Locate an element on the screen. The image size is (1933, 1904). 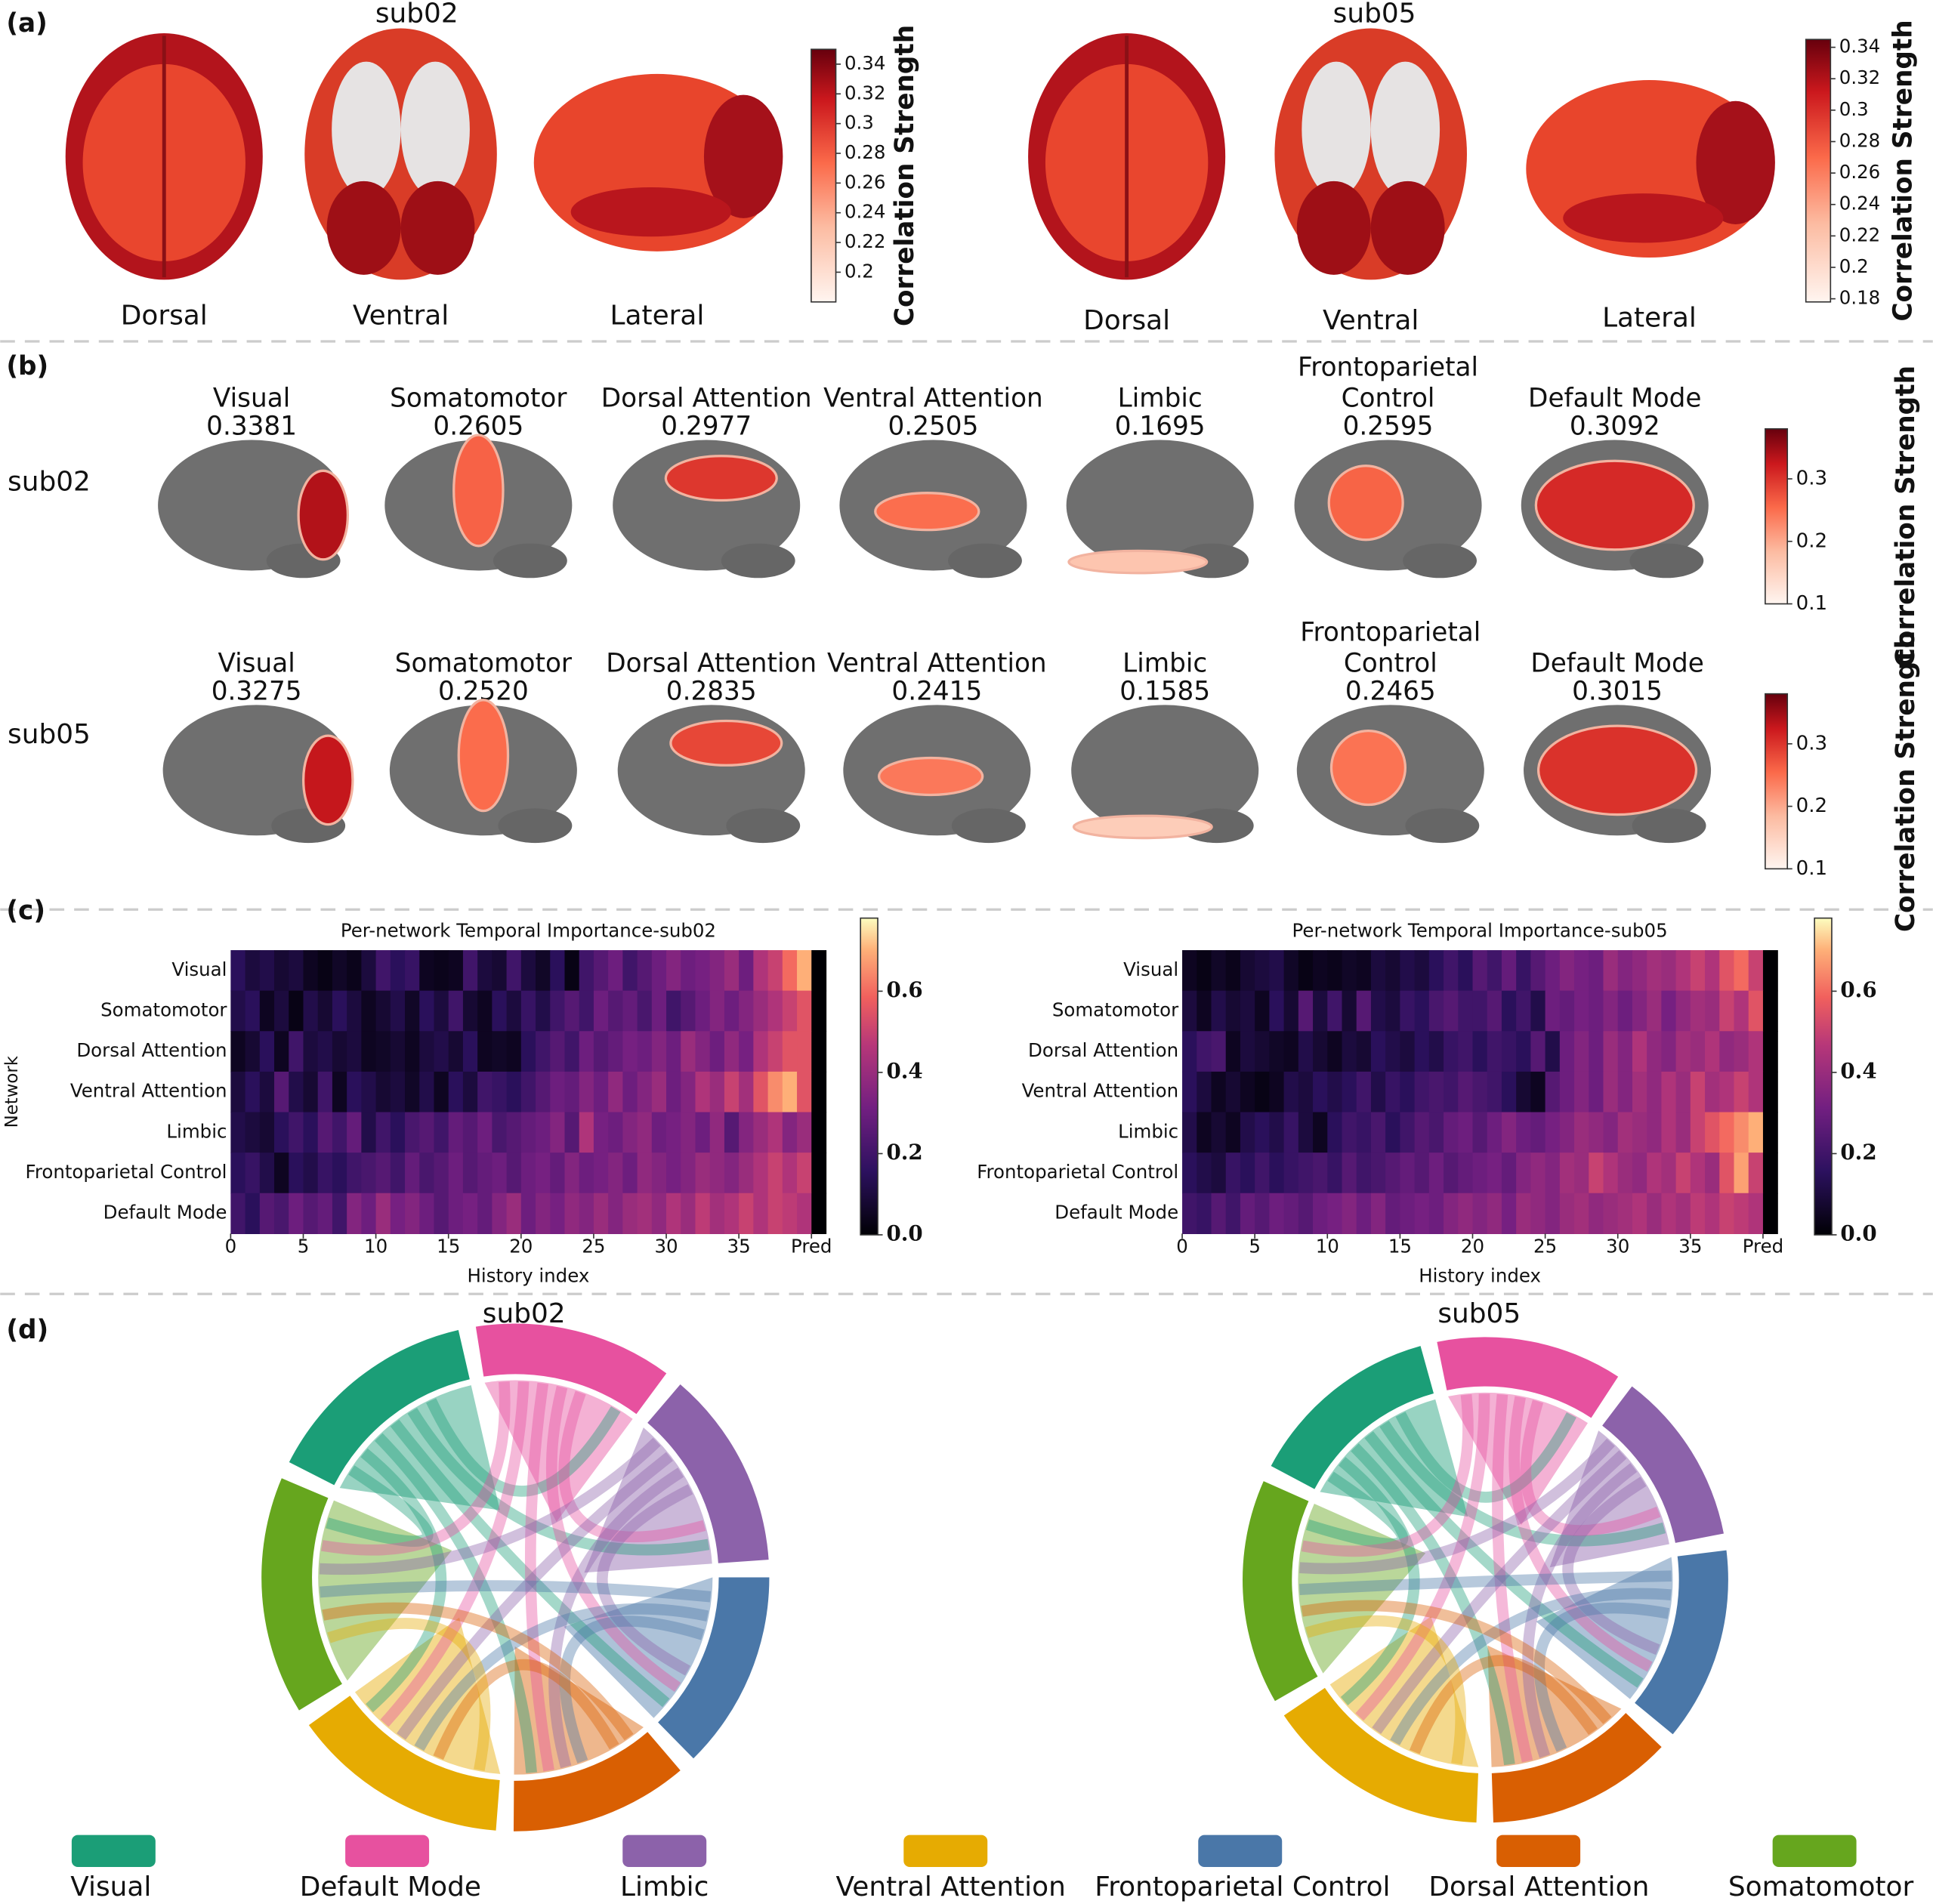
colorbar-tick-label: 0.6 is located at coordinates (1858, 989).